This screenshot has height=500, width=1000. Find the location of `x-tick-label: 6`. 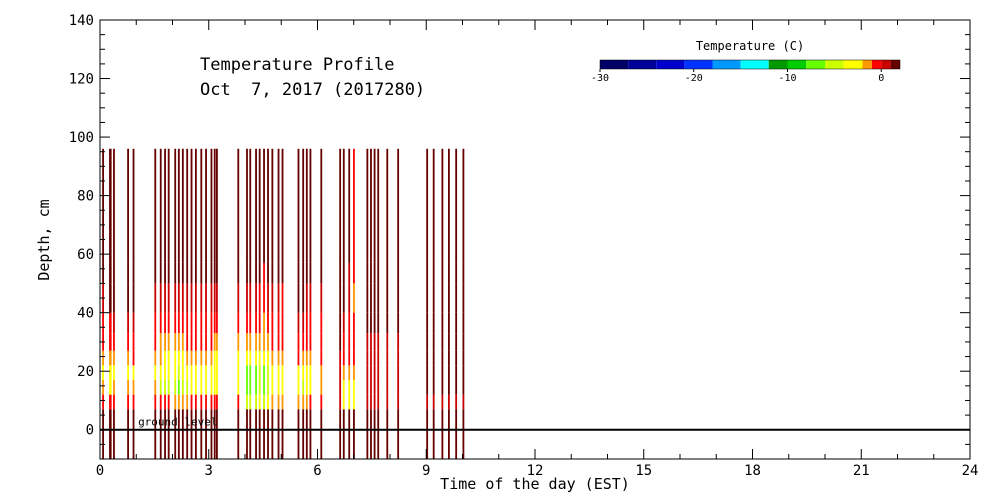

x-tick-label: 6 is located at coordinates (317, 471).